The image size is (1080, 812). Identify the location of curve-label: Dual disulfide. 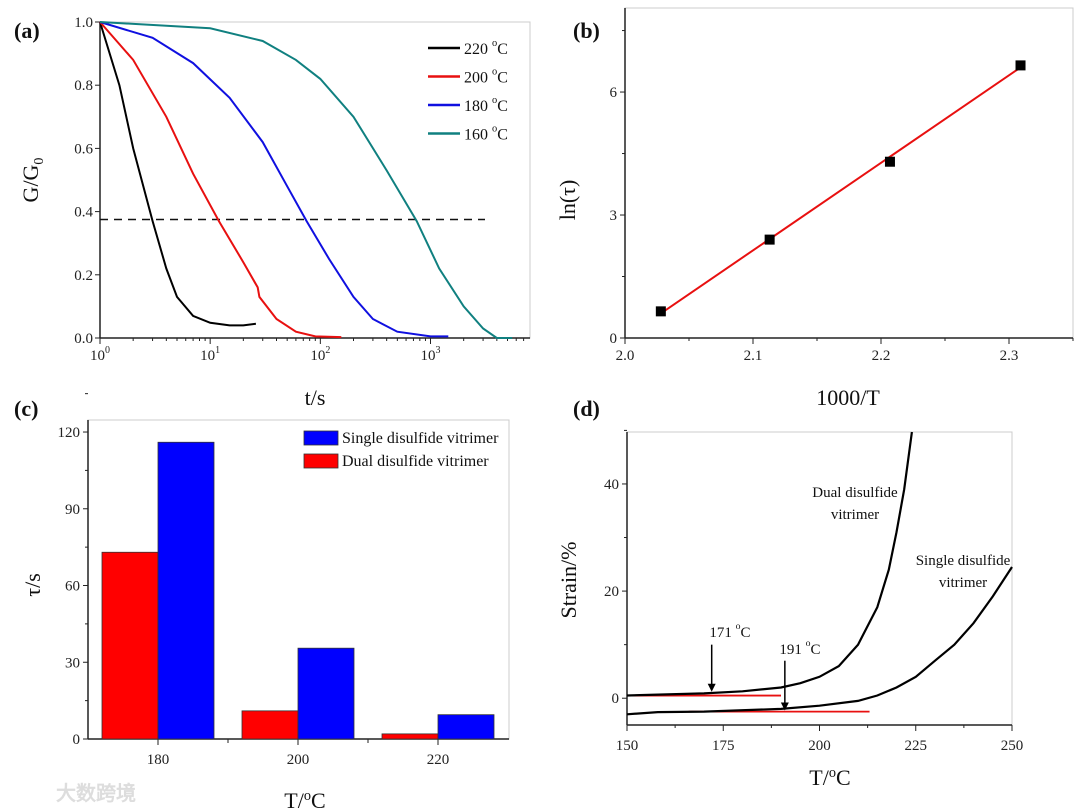
(855, 493).